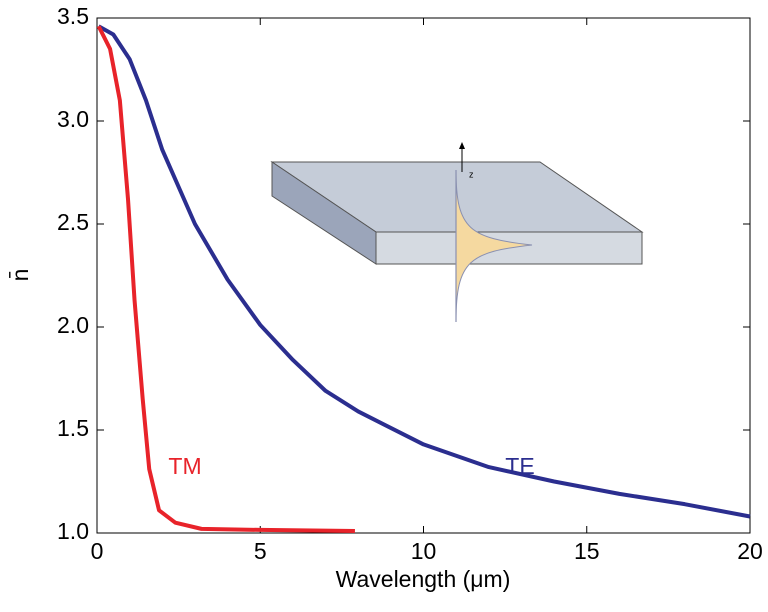 This screenshot has width=768, height=612. I want to click on x-tick-label: 5, so click(260, 551).